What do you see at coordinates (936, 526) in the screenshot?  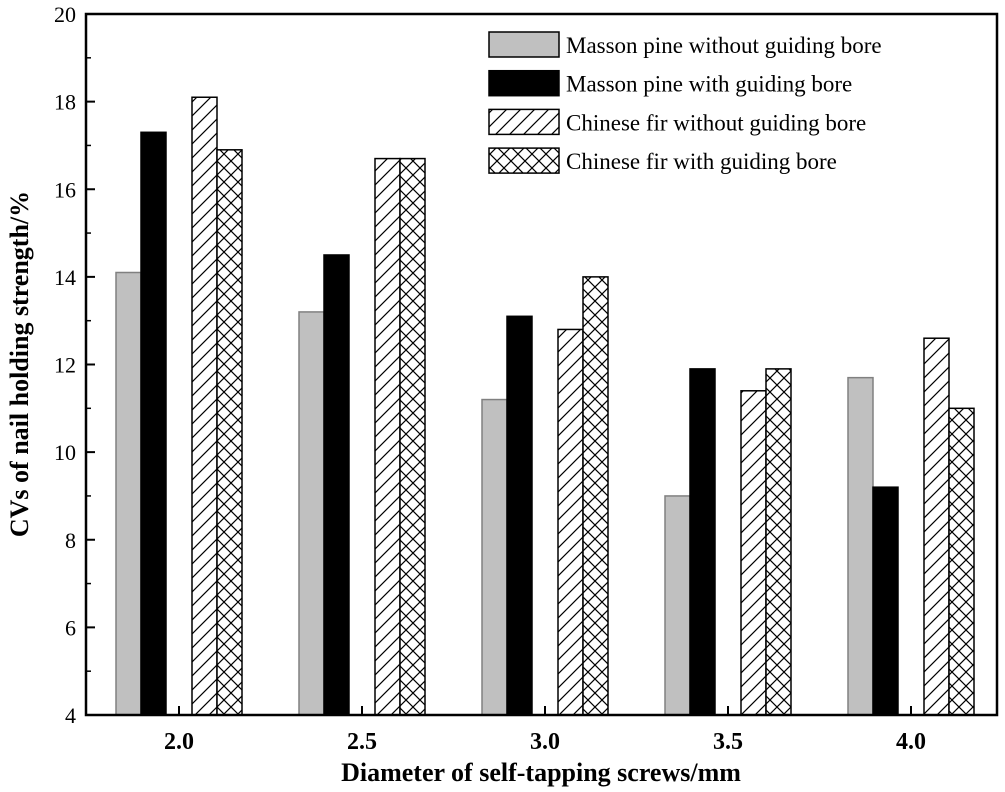 I see `bar-diagonal-4.0` at bounding box center [936, 526].